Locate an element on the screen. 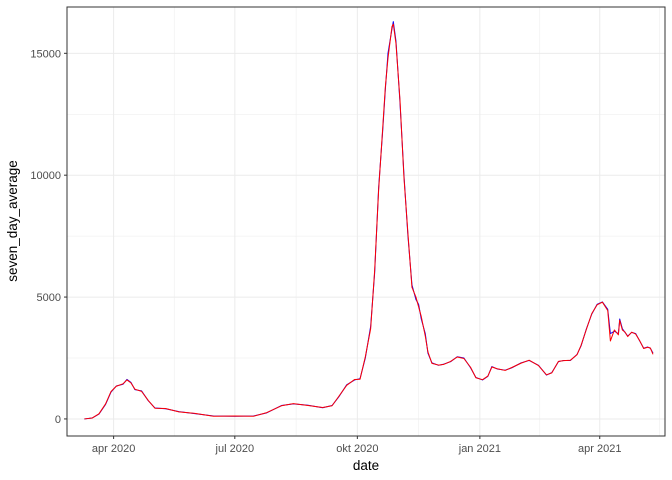 Image resolution: width=672 pixels, height=480 pixels. x-tick-label: apr 2021 is located at coordinates (599, 449).